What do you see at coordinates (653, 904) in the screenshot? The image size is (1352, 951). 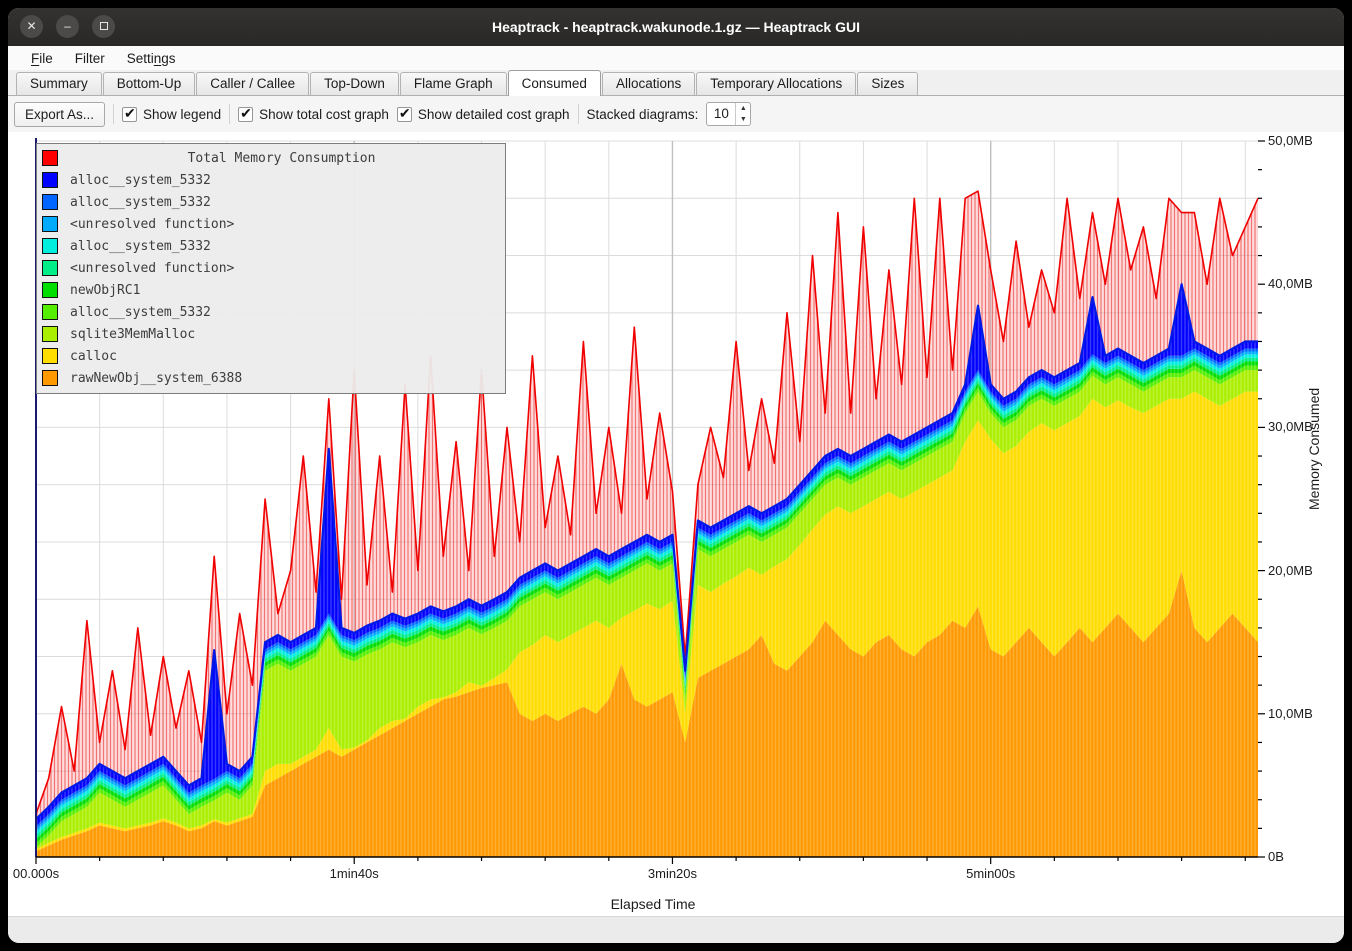 I see `x-axis-label: Elapsed Time` at bounding box center [653, 904].